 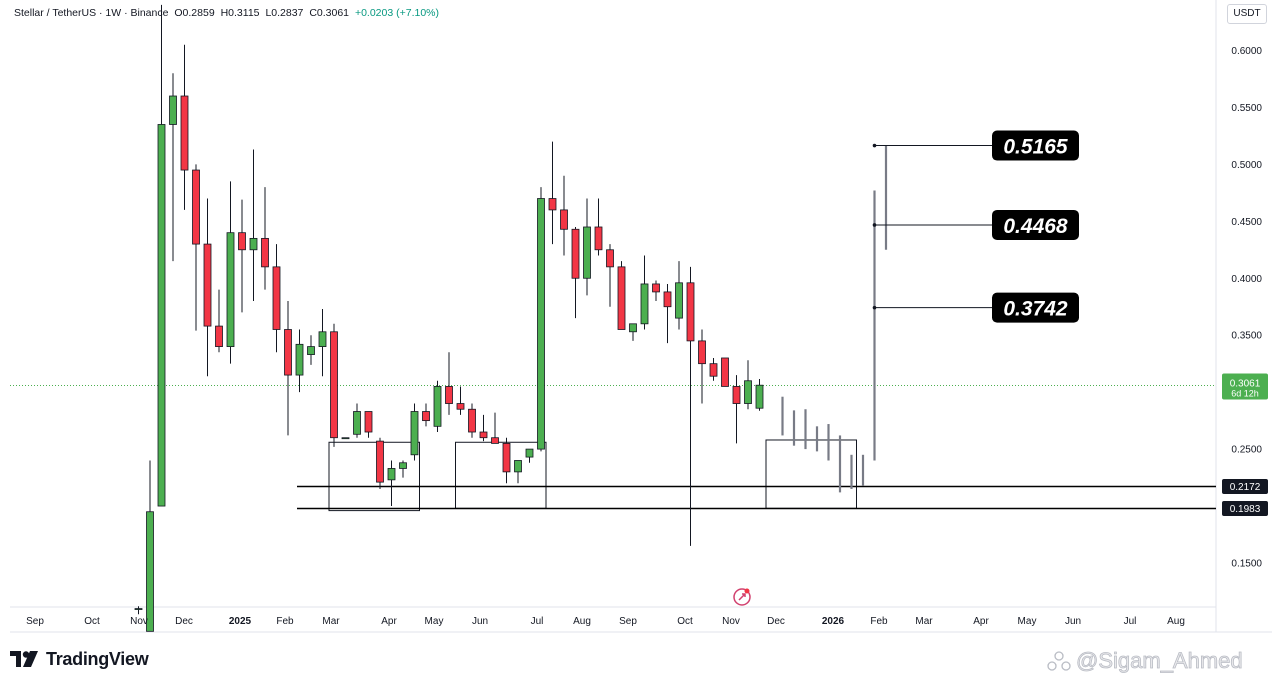 I want to click on tradingview-logo-text: TradingView, so click(x=97, y=658).